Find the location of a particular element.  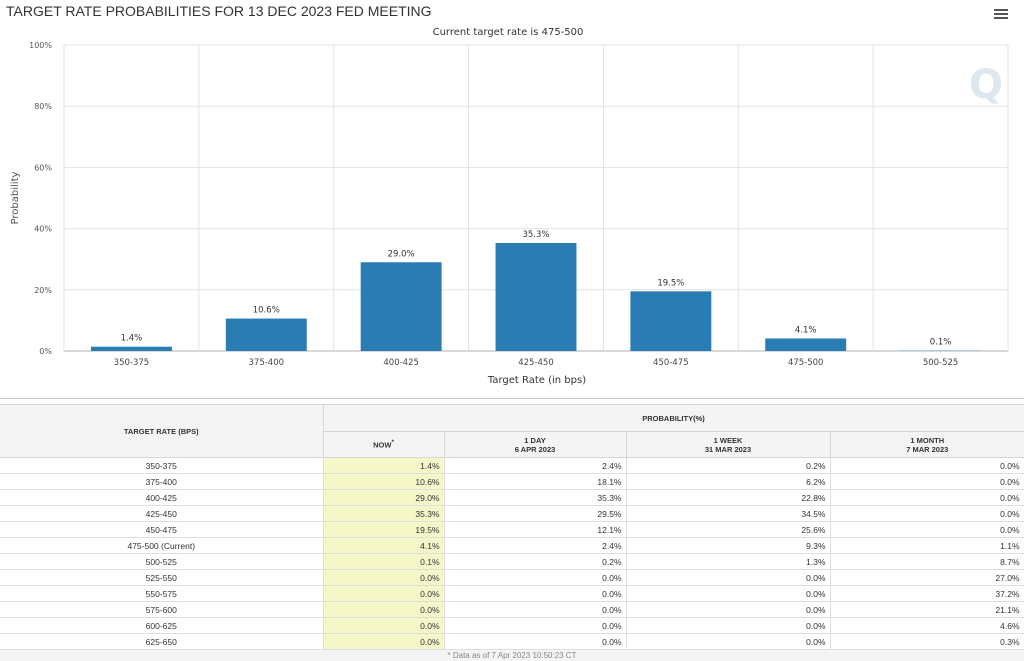

y-axis-title: Probability is located at coordinates (15, 197).